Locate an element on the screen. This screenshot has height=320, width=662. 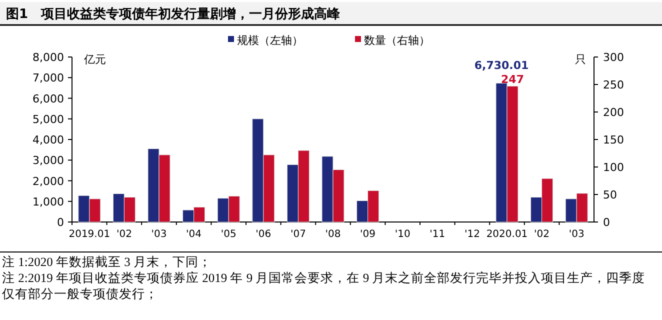
y-axis-title: 亿元 is located at coordinates (94, 59).